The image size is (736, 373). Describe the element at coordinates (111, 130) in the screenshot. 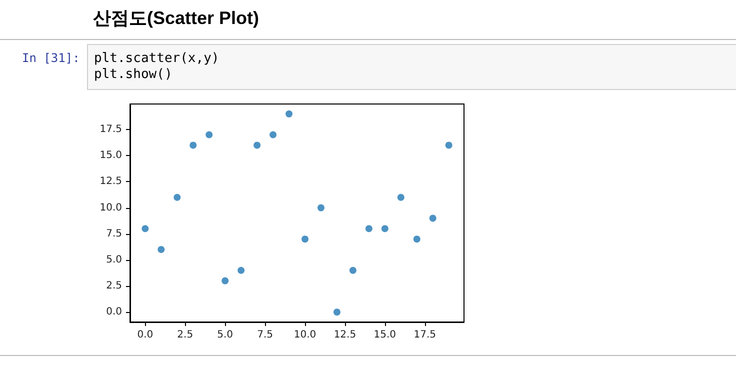

I see `y-tick-label: 17.5` at that location.